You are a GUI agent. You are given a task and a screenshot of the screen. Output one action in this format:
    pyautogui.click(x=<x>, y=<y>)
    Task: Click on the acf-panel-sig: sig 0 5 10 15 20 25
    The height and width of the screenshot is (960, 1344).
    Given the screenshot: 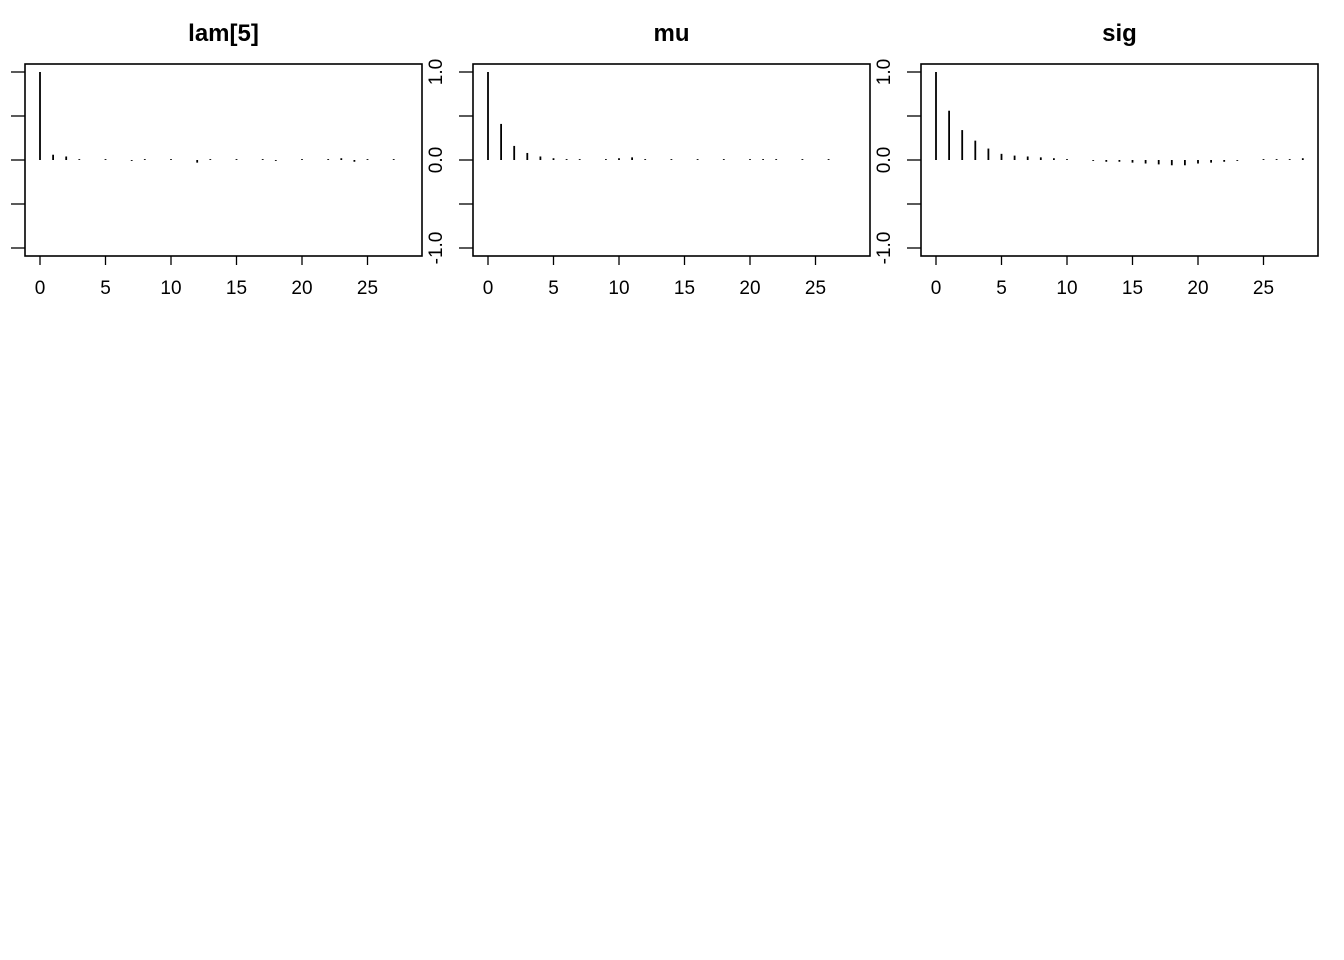 What is the action you would take?
    pyautogui.click(x=1113, y=159)
    